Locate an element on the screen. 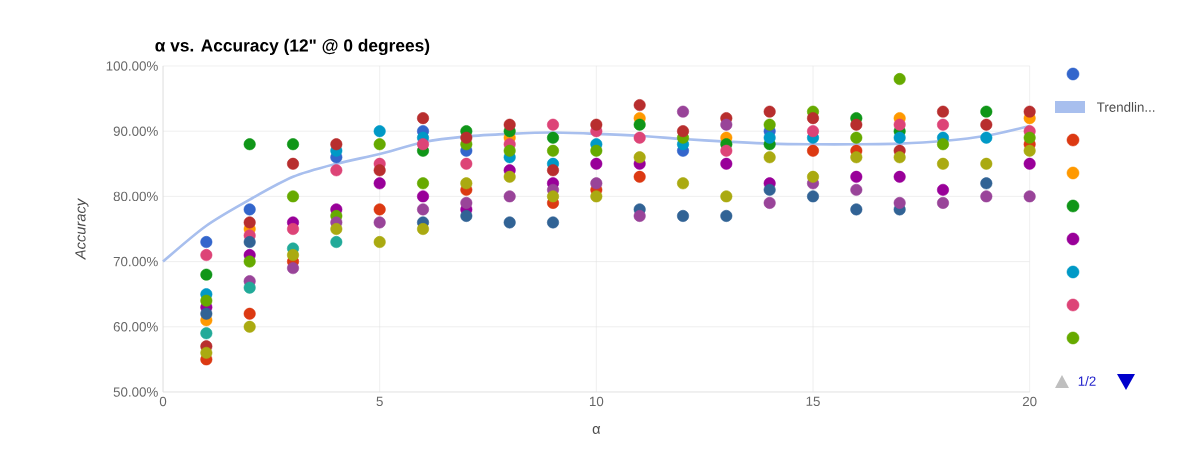 The image size is (1196, 471). y-tick-label: 90.00% is located at coordinates (135, 131).